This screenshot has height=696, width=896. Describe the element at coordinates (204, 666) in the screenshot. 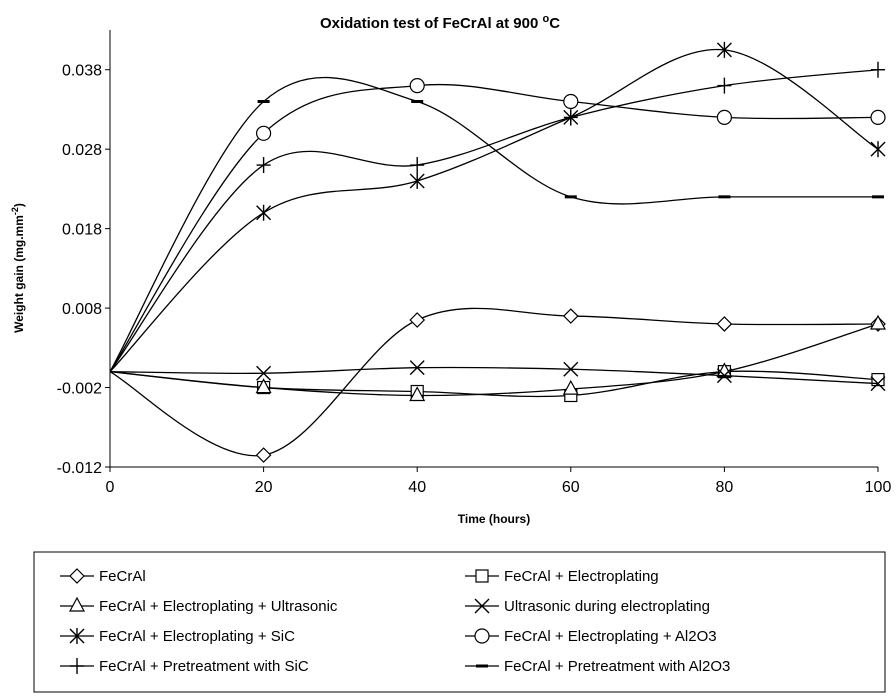

I see `legend-label: FeCrAl + Pretreatment with SiC` at that location.